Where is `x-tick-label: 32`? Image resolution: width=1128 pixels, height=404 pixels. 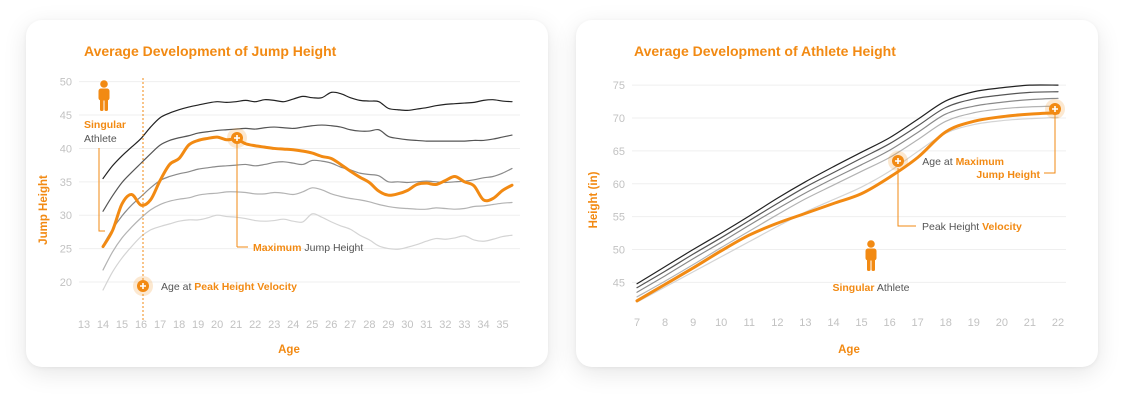
x-tick-label: 32 is located at coordinates (445, 325).